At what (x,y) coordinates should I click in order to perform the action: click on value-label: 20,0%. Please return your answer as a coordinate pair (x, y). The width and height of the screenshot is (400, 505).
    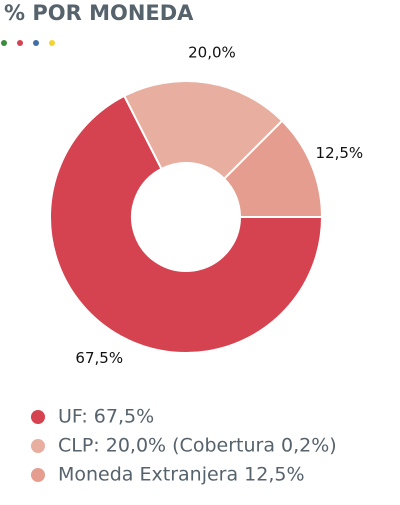
    Looking at the image, I should click on (212, 53).